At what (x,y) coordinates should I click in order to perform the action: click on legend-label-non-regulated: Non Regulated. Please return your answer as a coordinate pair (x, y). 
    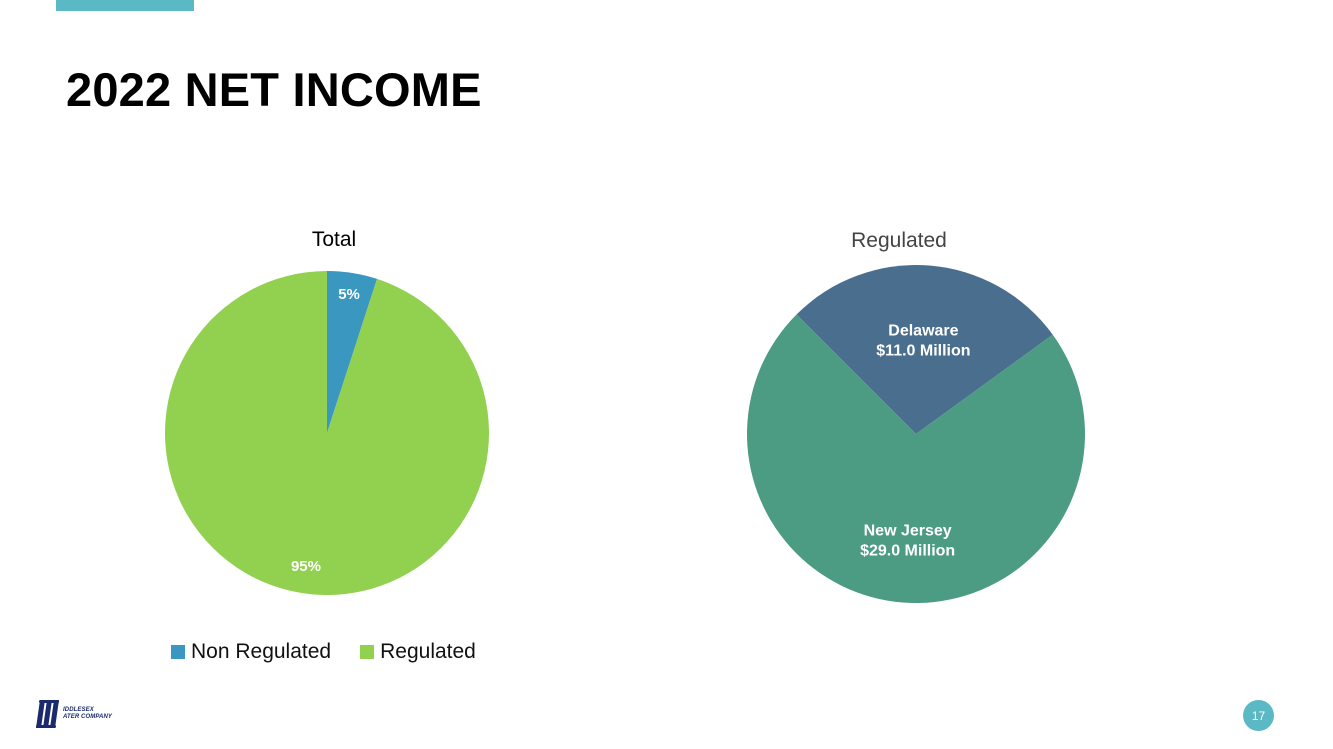
    Looking at the image, I should click on (261, 651).